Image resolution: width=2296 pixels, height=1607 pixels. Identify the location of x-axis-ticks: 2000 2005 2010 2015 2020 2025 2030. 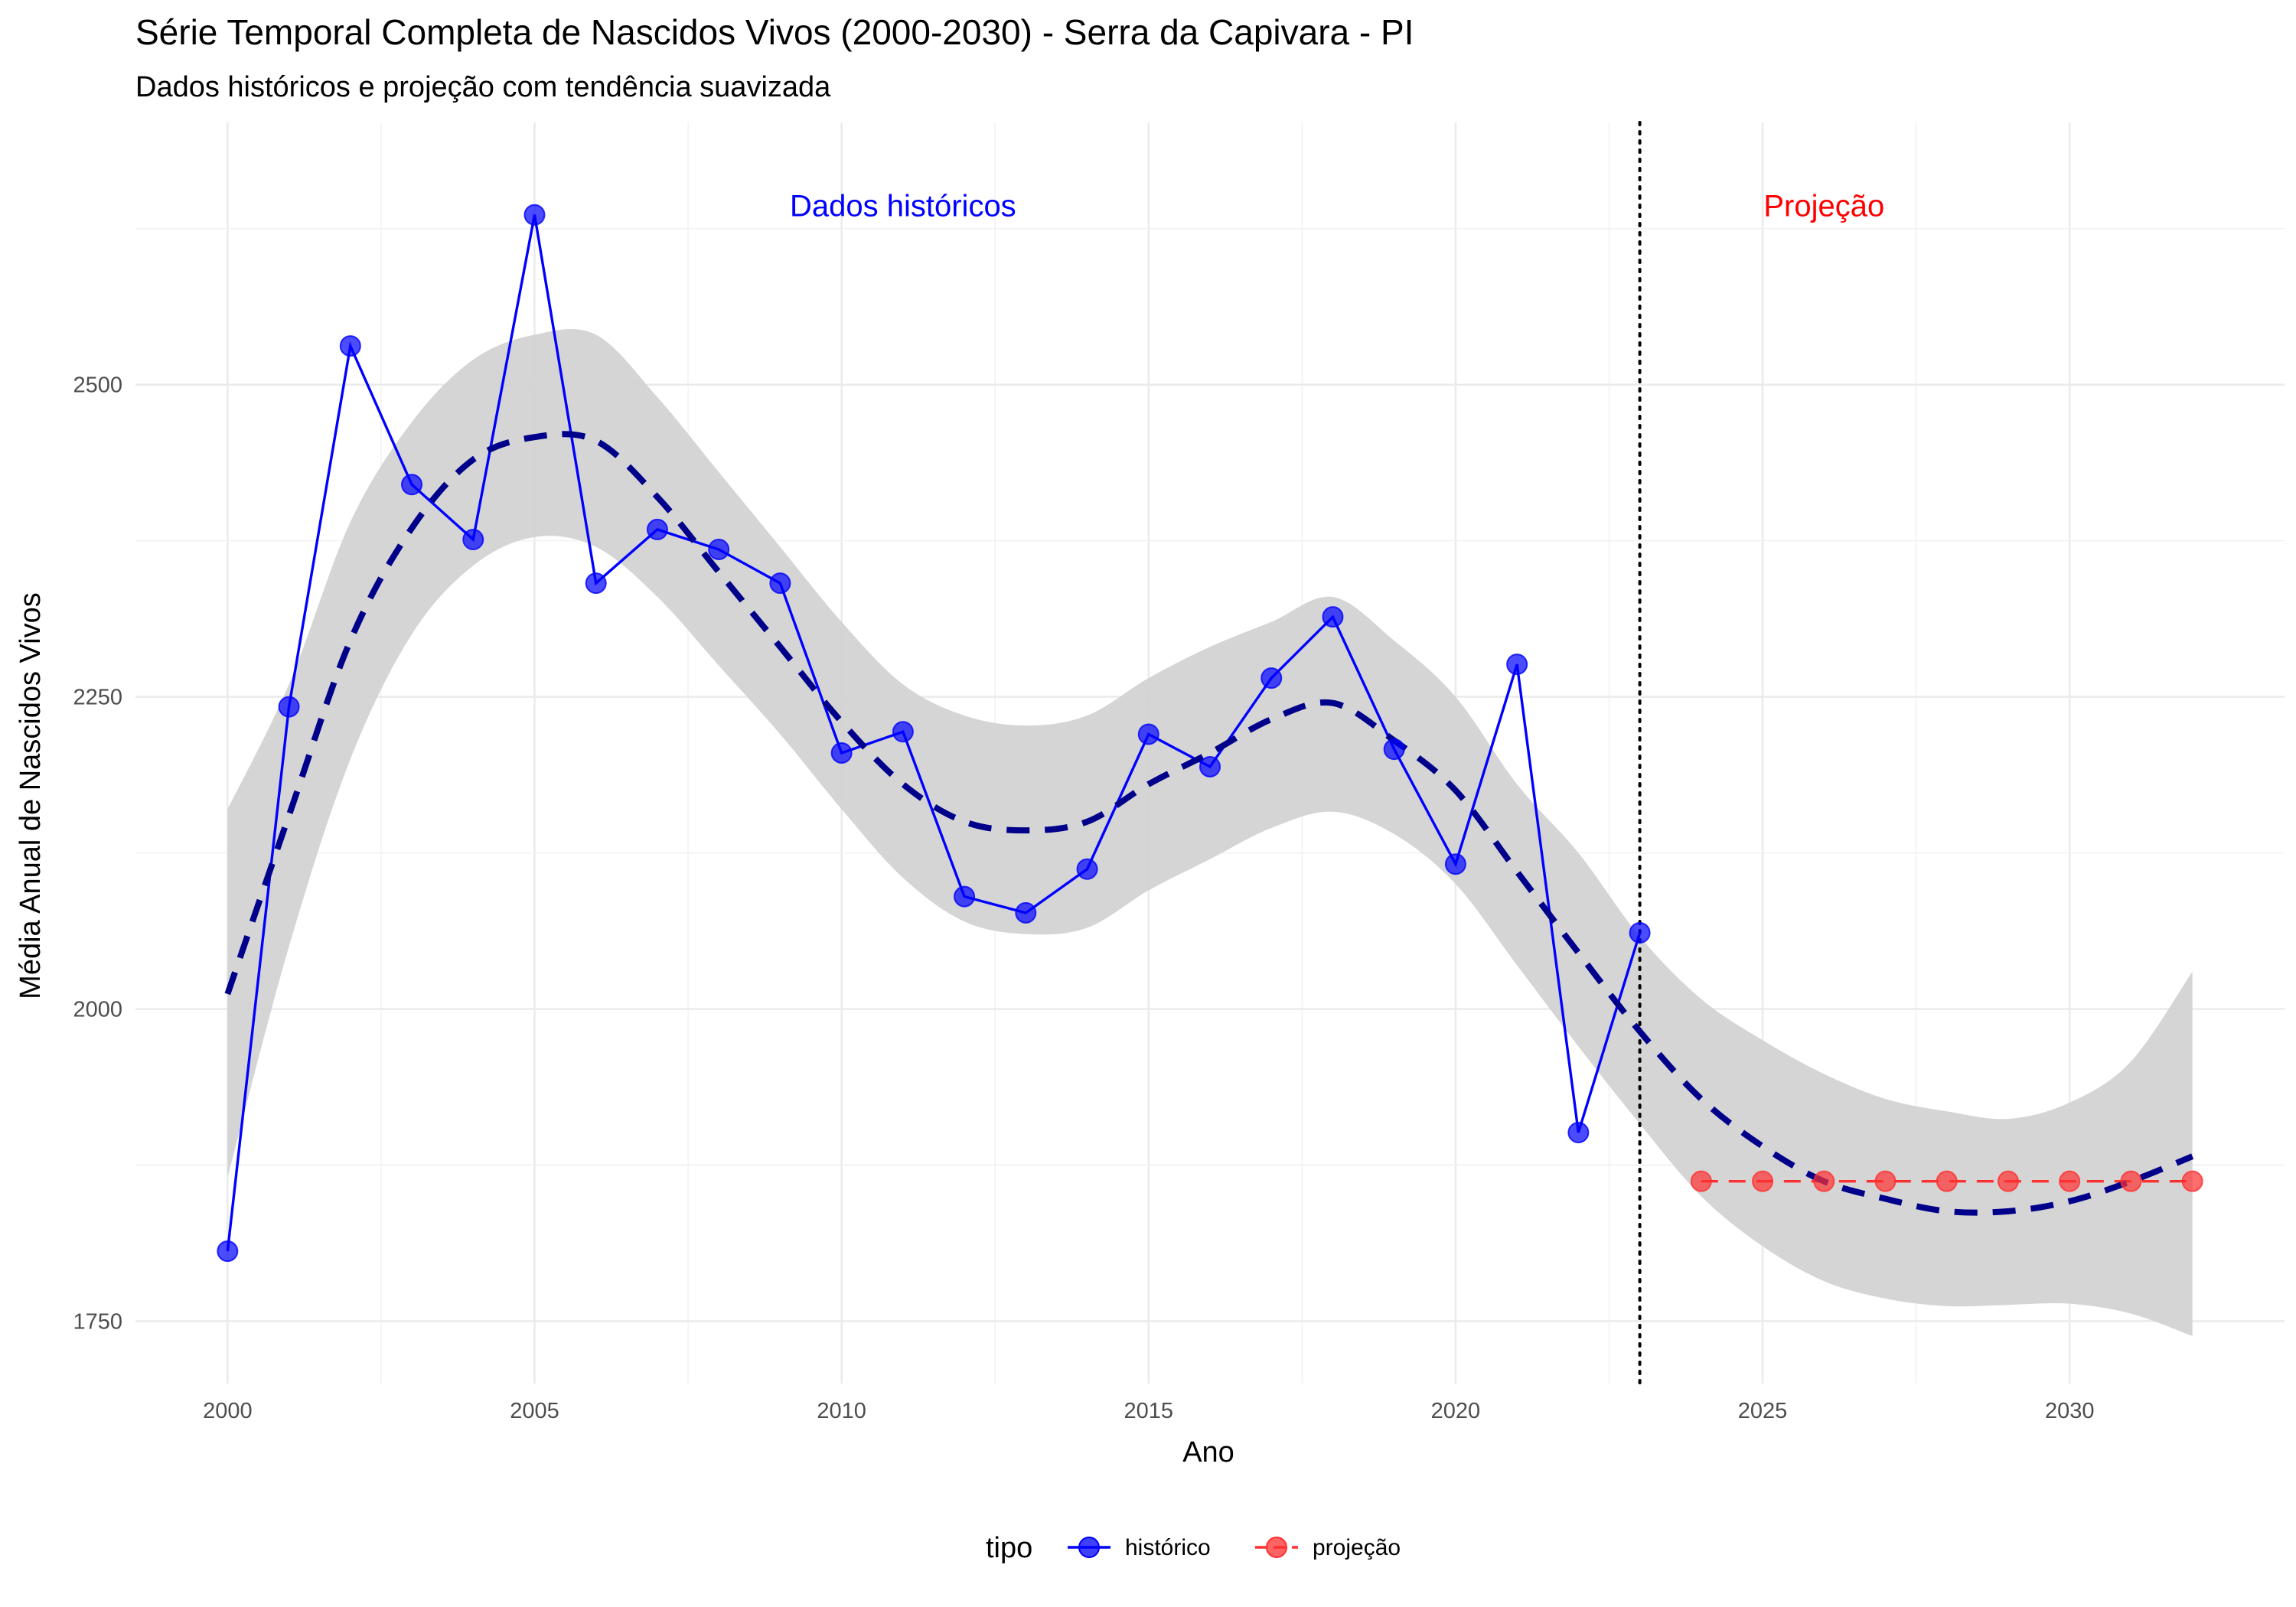
(1148, 1411).